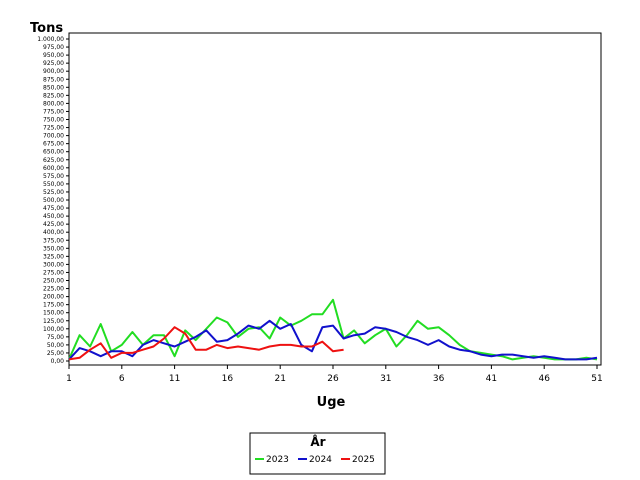  Describe the element at coordinates (596, 379) in the screenshot. I see `x-tick-label: 51` at that location.